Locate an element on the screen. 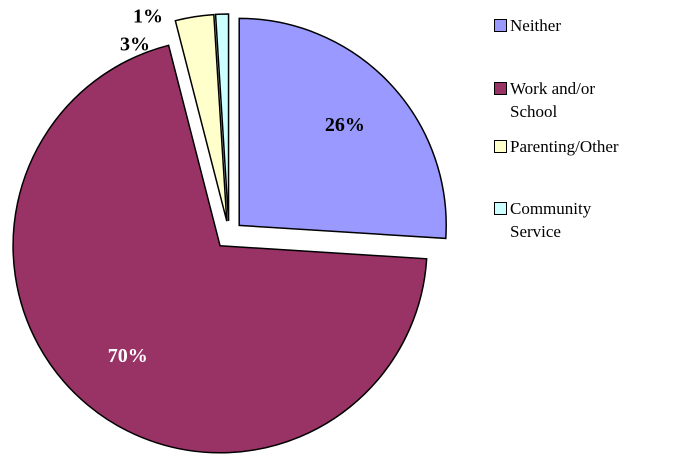 The width and height of the screenshot is (675, 456). data-label: 1% is located at coordinates (148, 17).